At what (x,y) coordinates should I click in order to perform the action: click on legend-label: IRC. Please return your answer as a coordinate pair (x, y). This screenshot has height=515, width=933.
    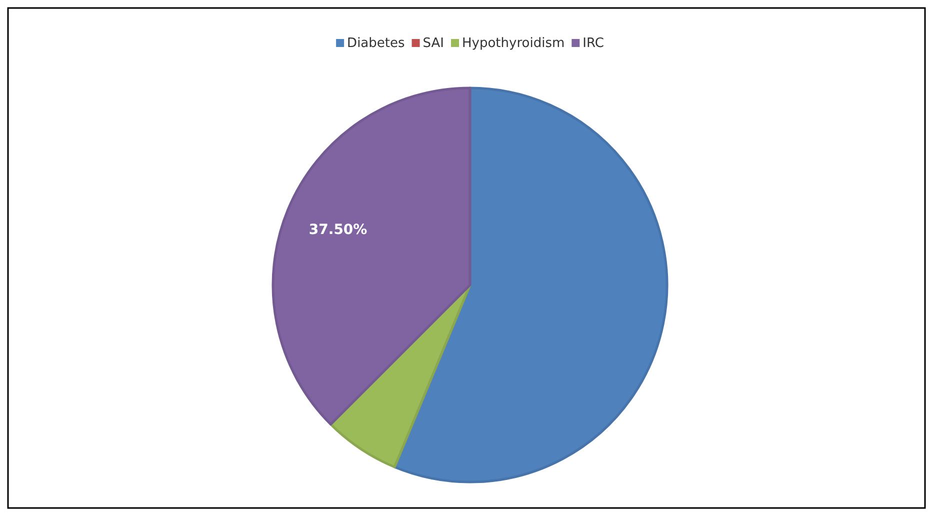
    Looking at the image, I should click on (593, 43).